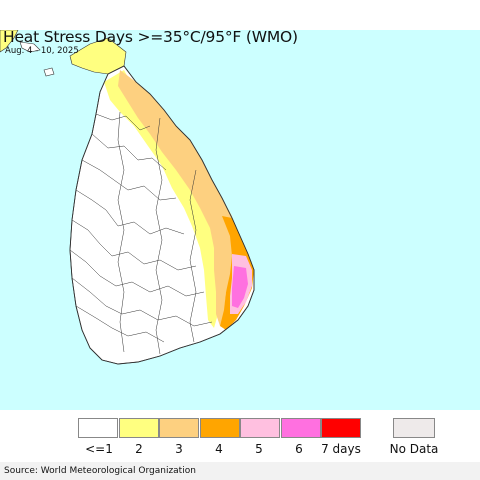  Describe the element at coordinates (259, 449) in the screenshot. I see `legend-label-5: 5` at that location.